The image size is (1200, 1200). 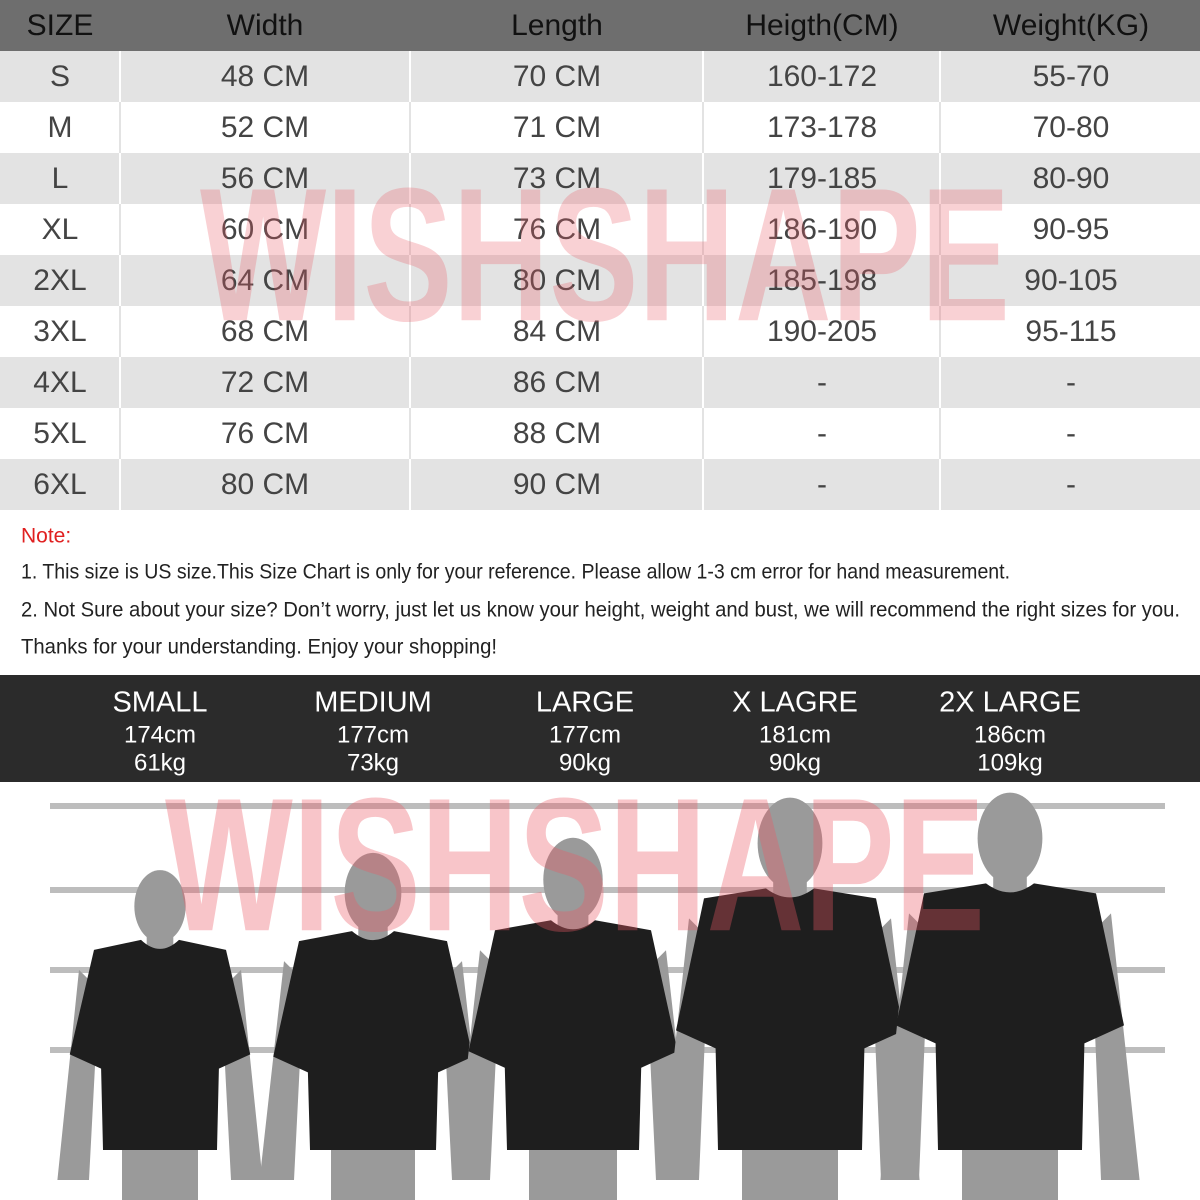 What do you see at coordinates (159, 703) in the screenshot?
I see `model-size: SMALL` at bounding box center [159, 703].